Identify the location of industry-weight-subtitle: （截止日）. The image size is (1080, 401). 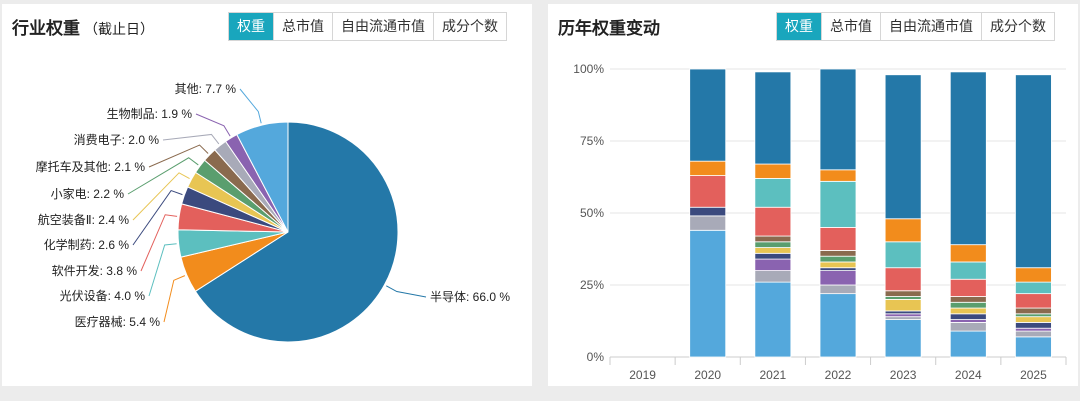
(119, 29).